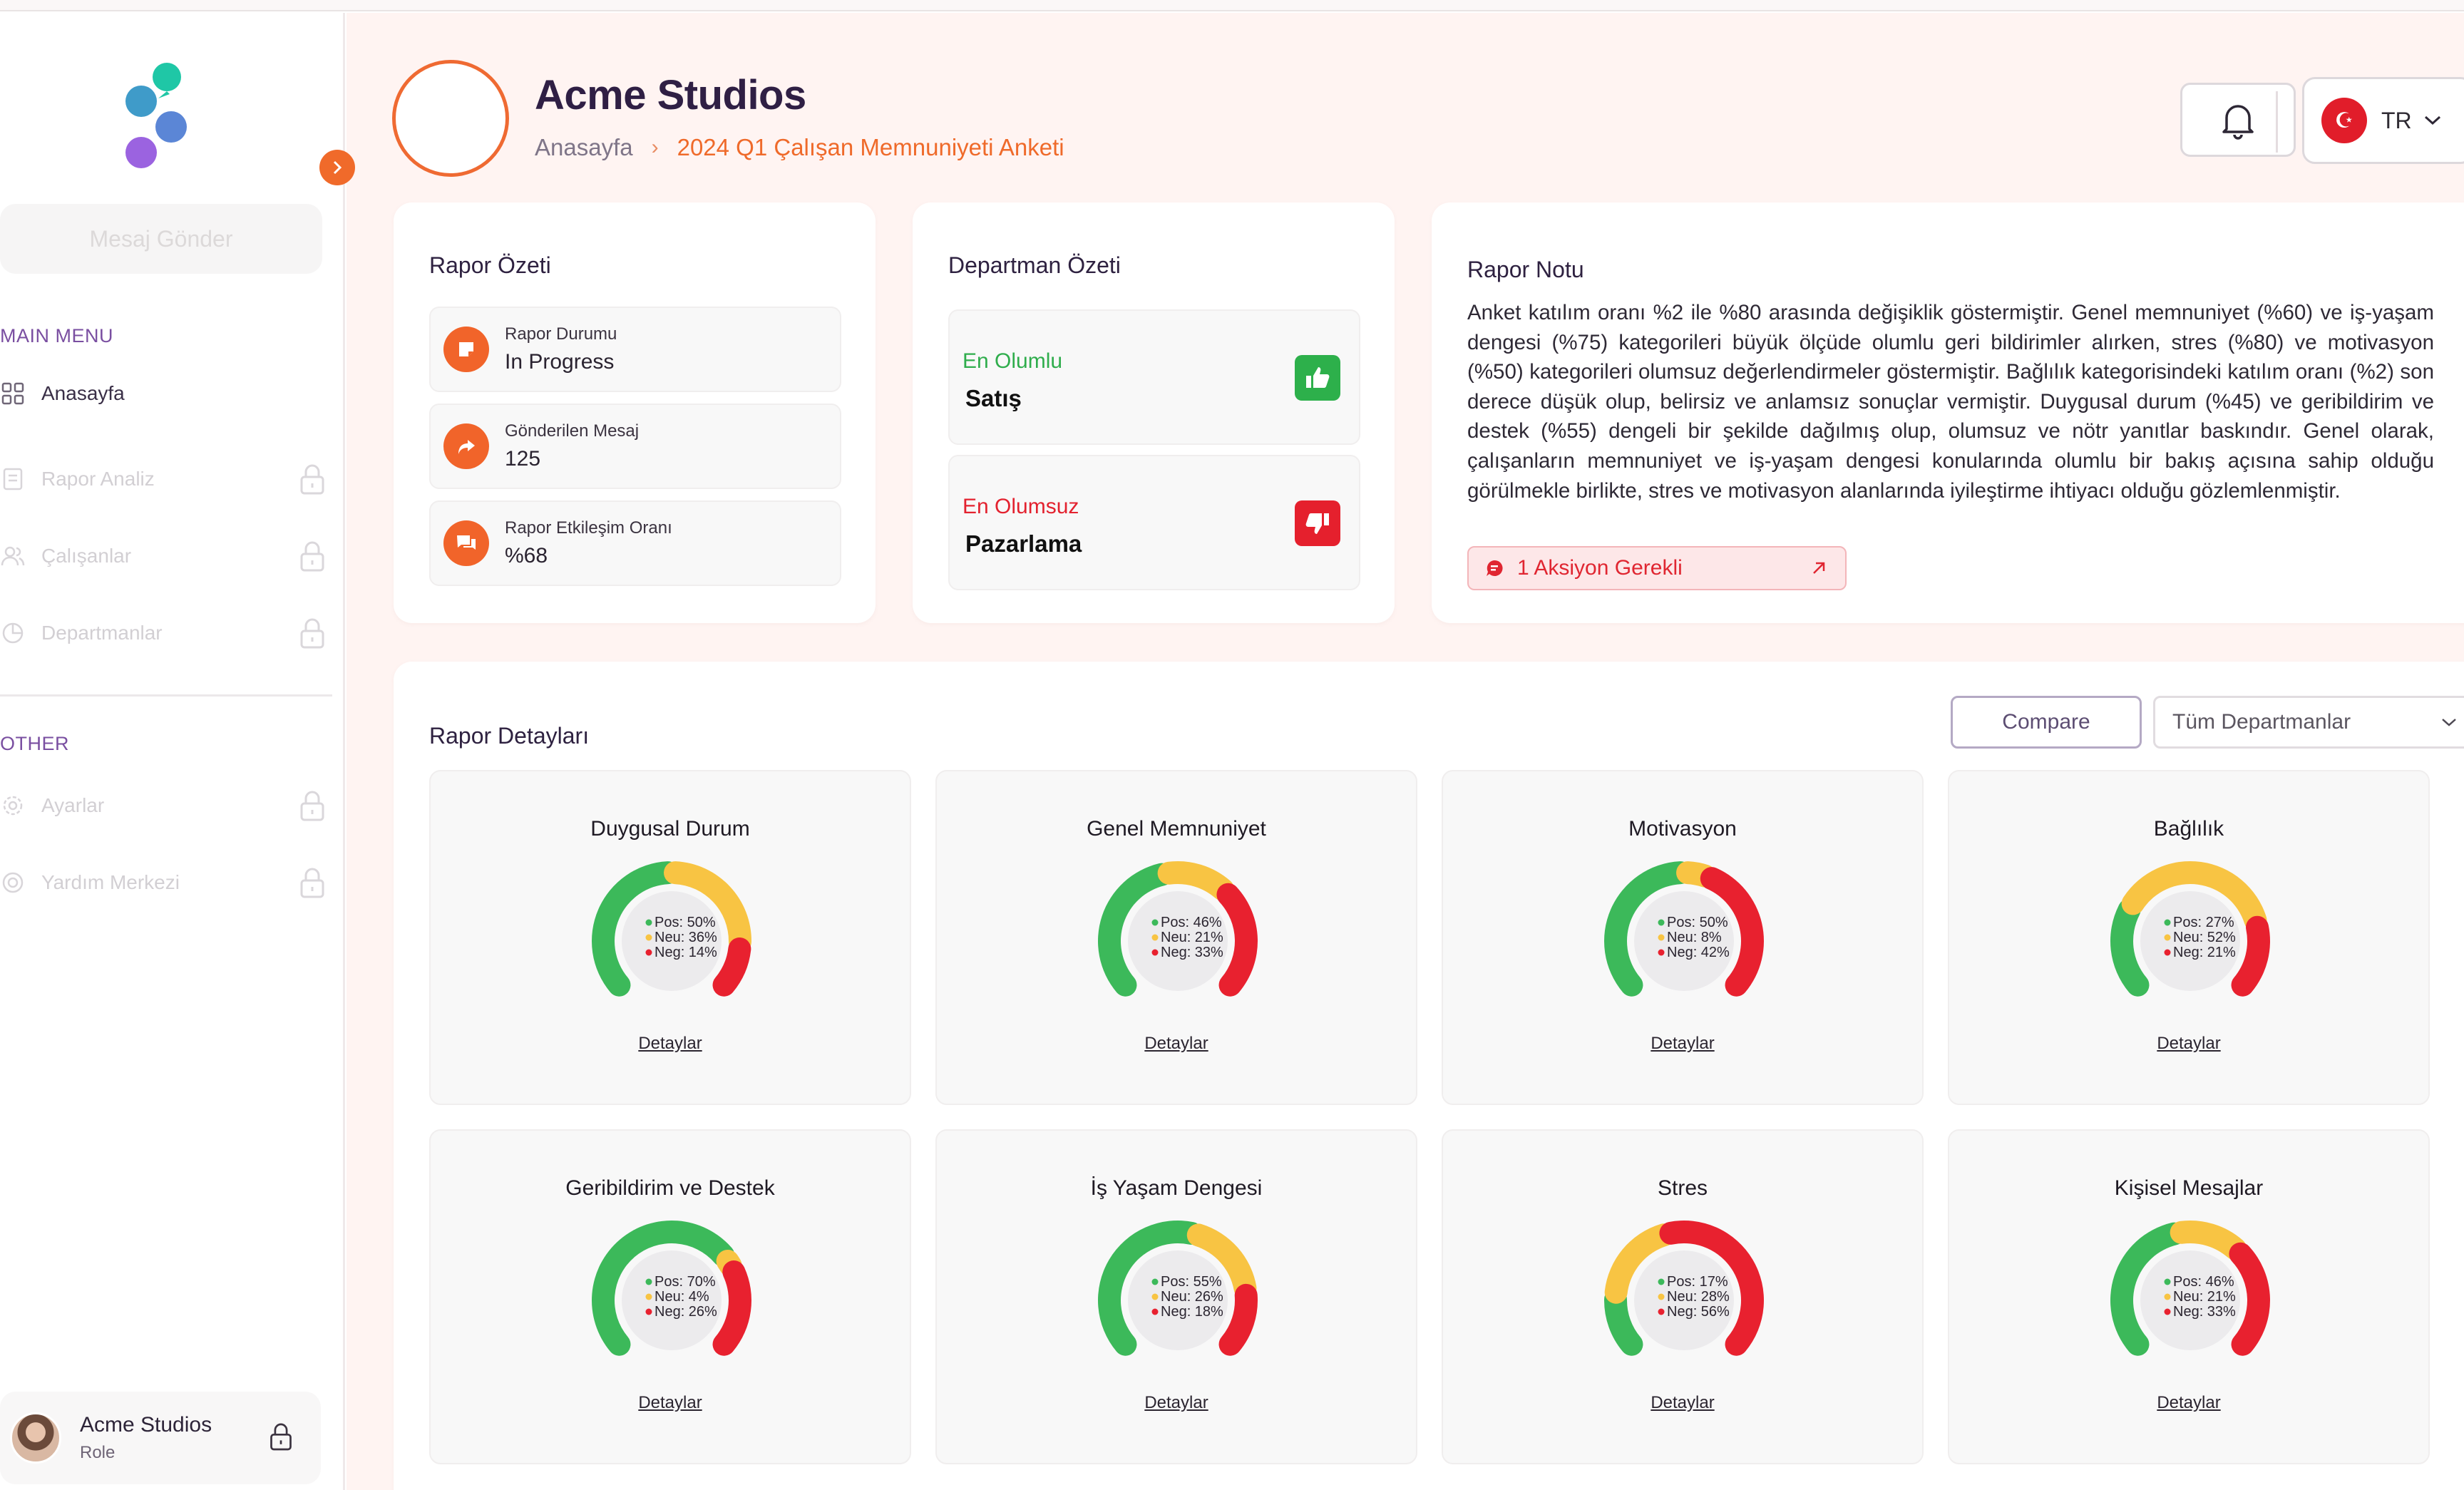 This screenshot has height=1490, width=2464. Describe the element at coordinates (1191, 1282) in the screenshot. I see `gauge-label-pos: Pos: 55%` at that location.